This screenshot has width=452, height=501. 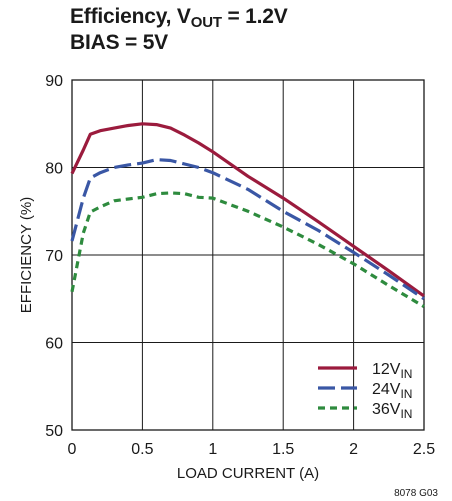 What do you see at coordinates (54, 169) in the screenshot?
I see `y-tick-label: 80` at bounding box center [54, 169].